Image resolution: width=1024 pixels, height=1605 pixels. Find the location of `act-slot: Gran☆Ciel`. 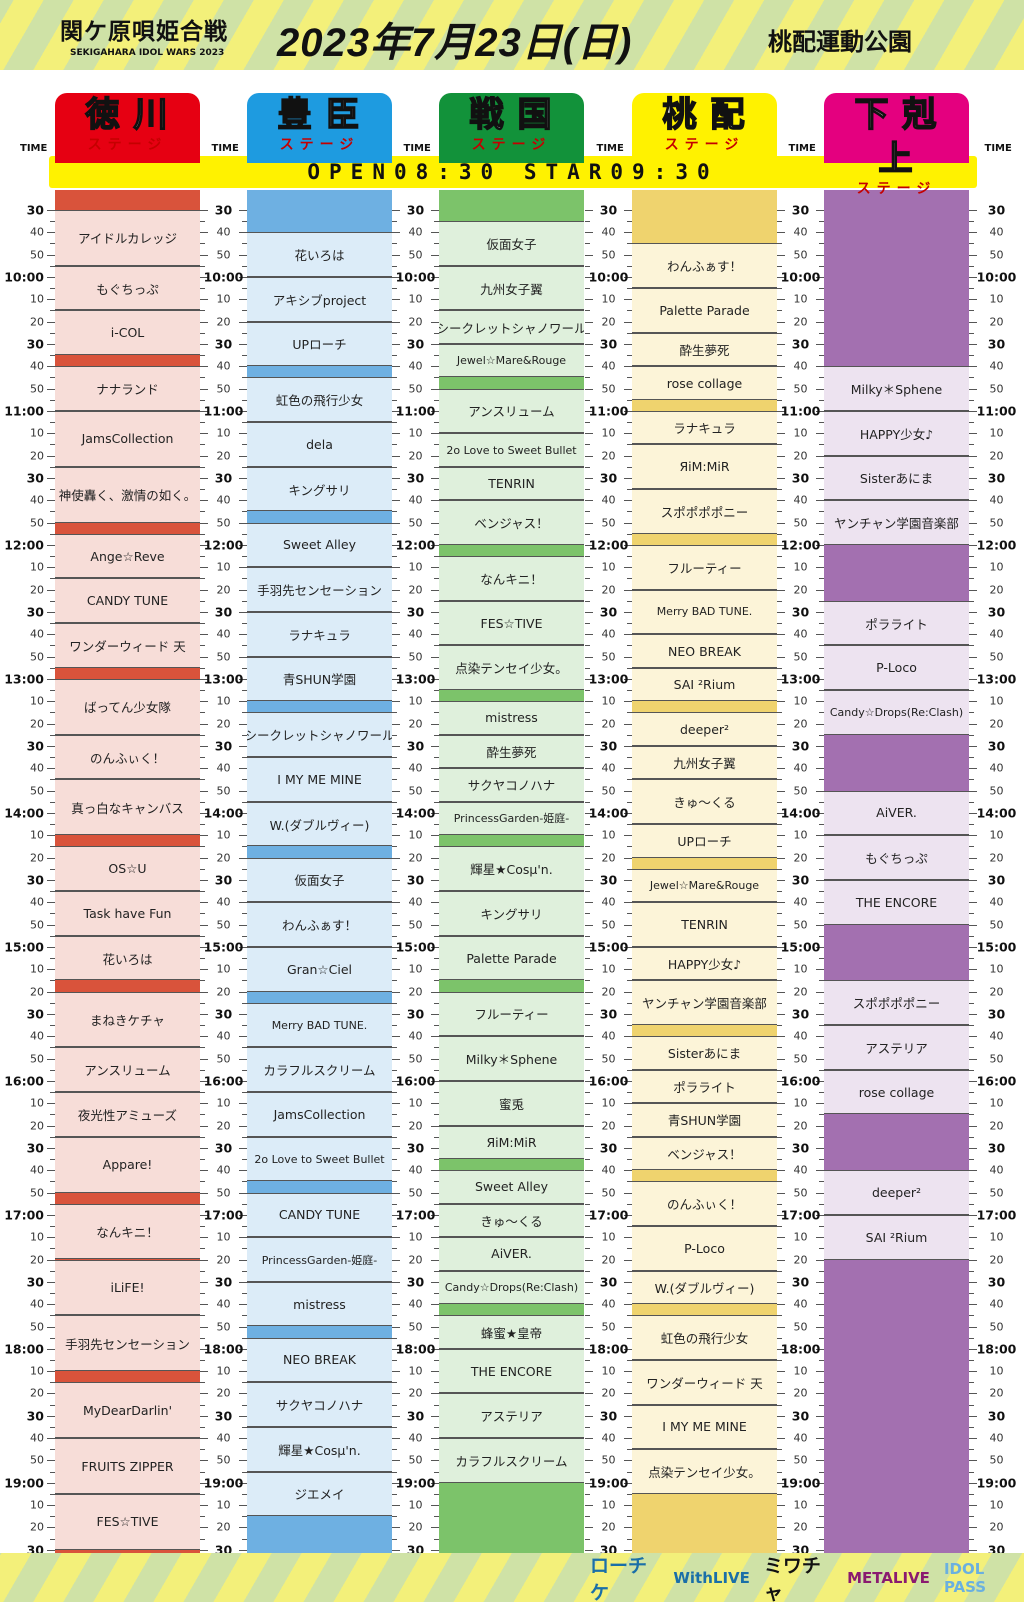

act-slot: Gran☆Ciel is located at coordinates (319, 969).